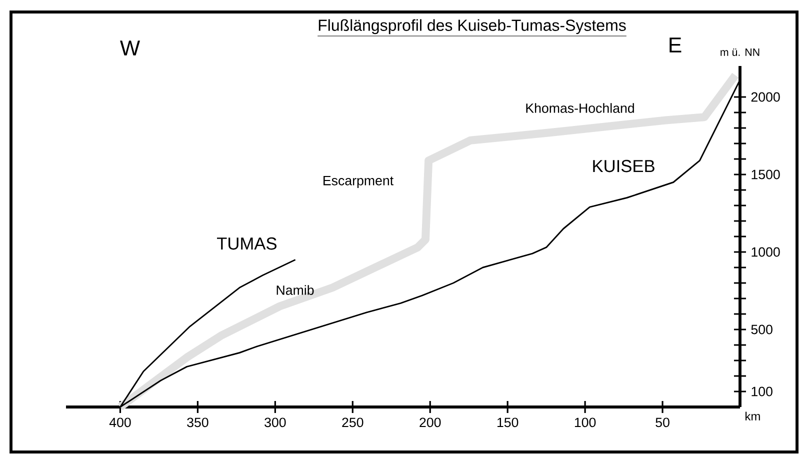  I want to click on series-label: KUISEB, so click(623, 166).